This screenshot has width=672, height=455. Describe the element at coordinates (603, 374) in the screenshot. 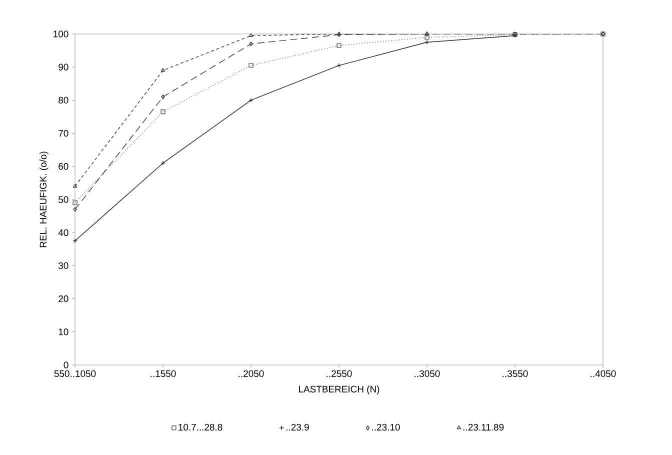

I see `x-tick-label: ..4050` at that location.